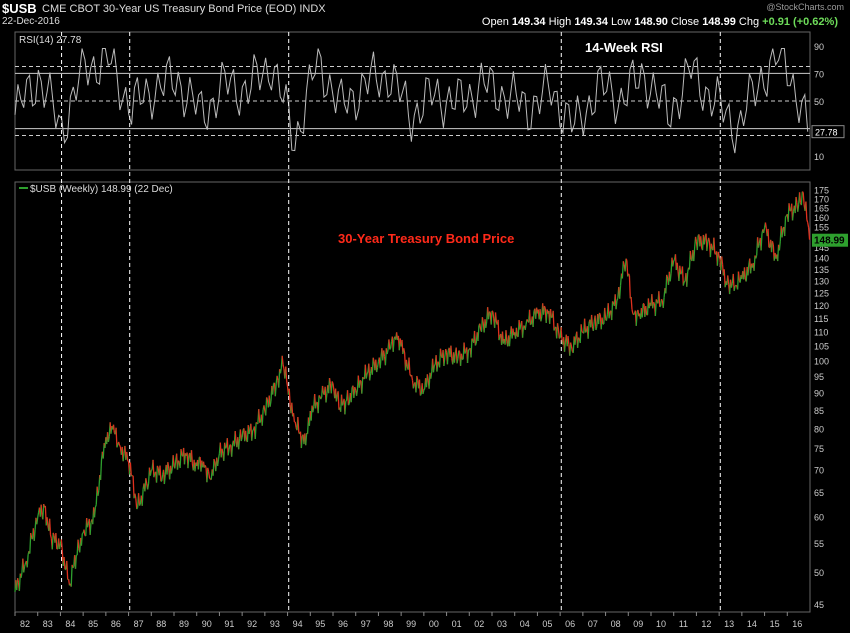 Image resolution: width=850 pixels, height=633 pixels. I want to click on rsi-tick-label: 50, so click(819, 102).